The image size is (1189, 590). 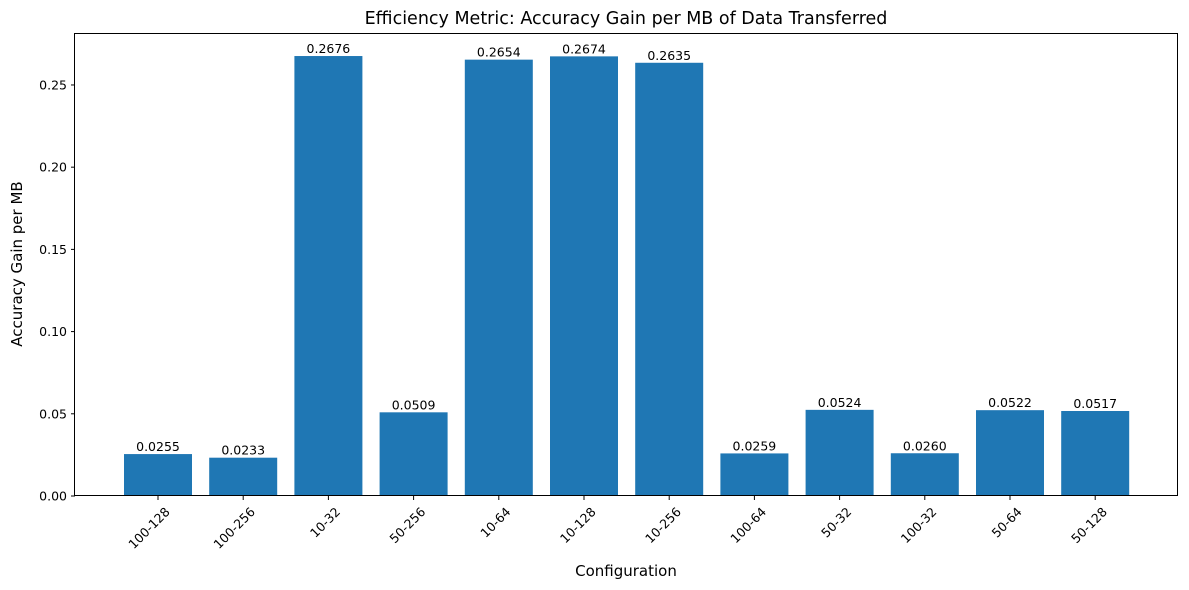 I want to click on bar-value-label: 0.0260, so click(x=925, y=445).